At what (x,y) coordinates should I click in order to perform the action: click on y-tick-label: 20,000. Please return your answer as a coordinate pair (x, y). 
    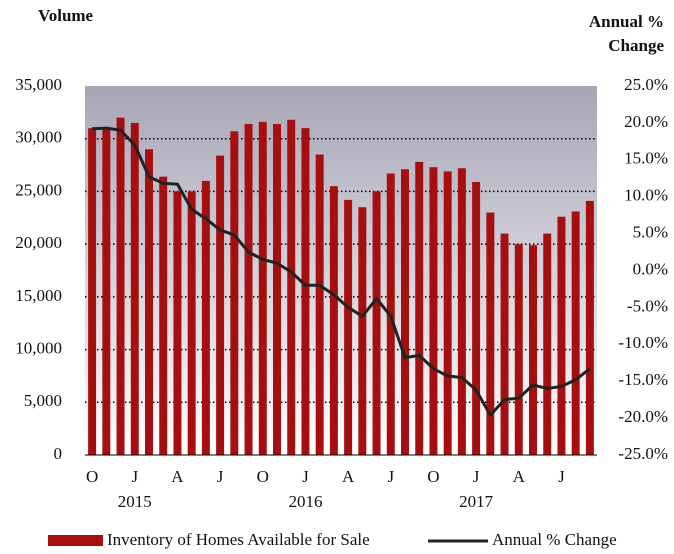
    Looking at the image, I should click on (38, 242).